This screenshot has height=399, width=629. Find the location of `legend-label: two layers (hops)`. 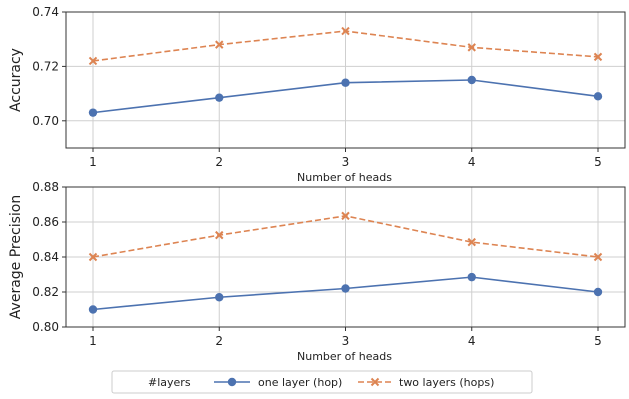

legend-label: two layers (hops) is located at coordinates (446, 382).